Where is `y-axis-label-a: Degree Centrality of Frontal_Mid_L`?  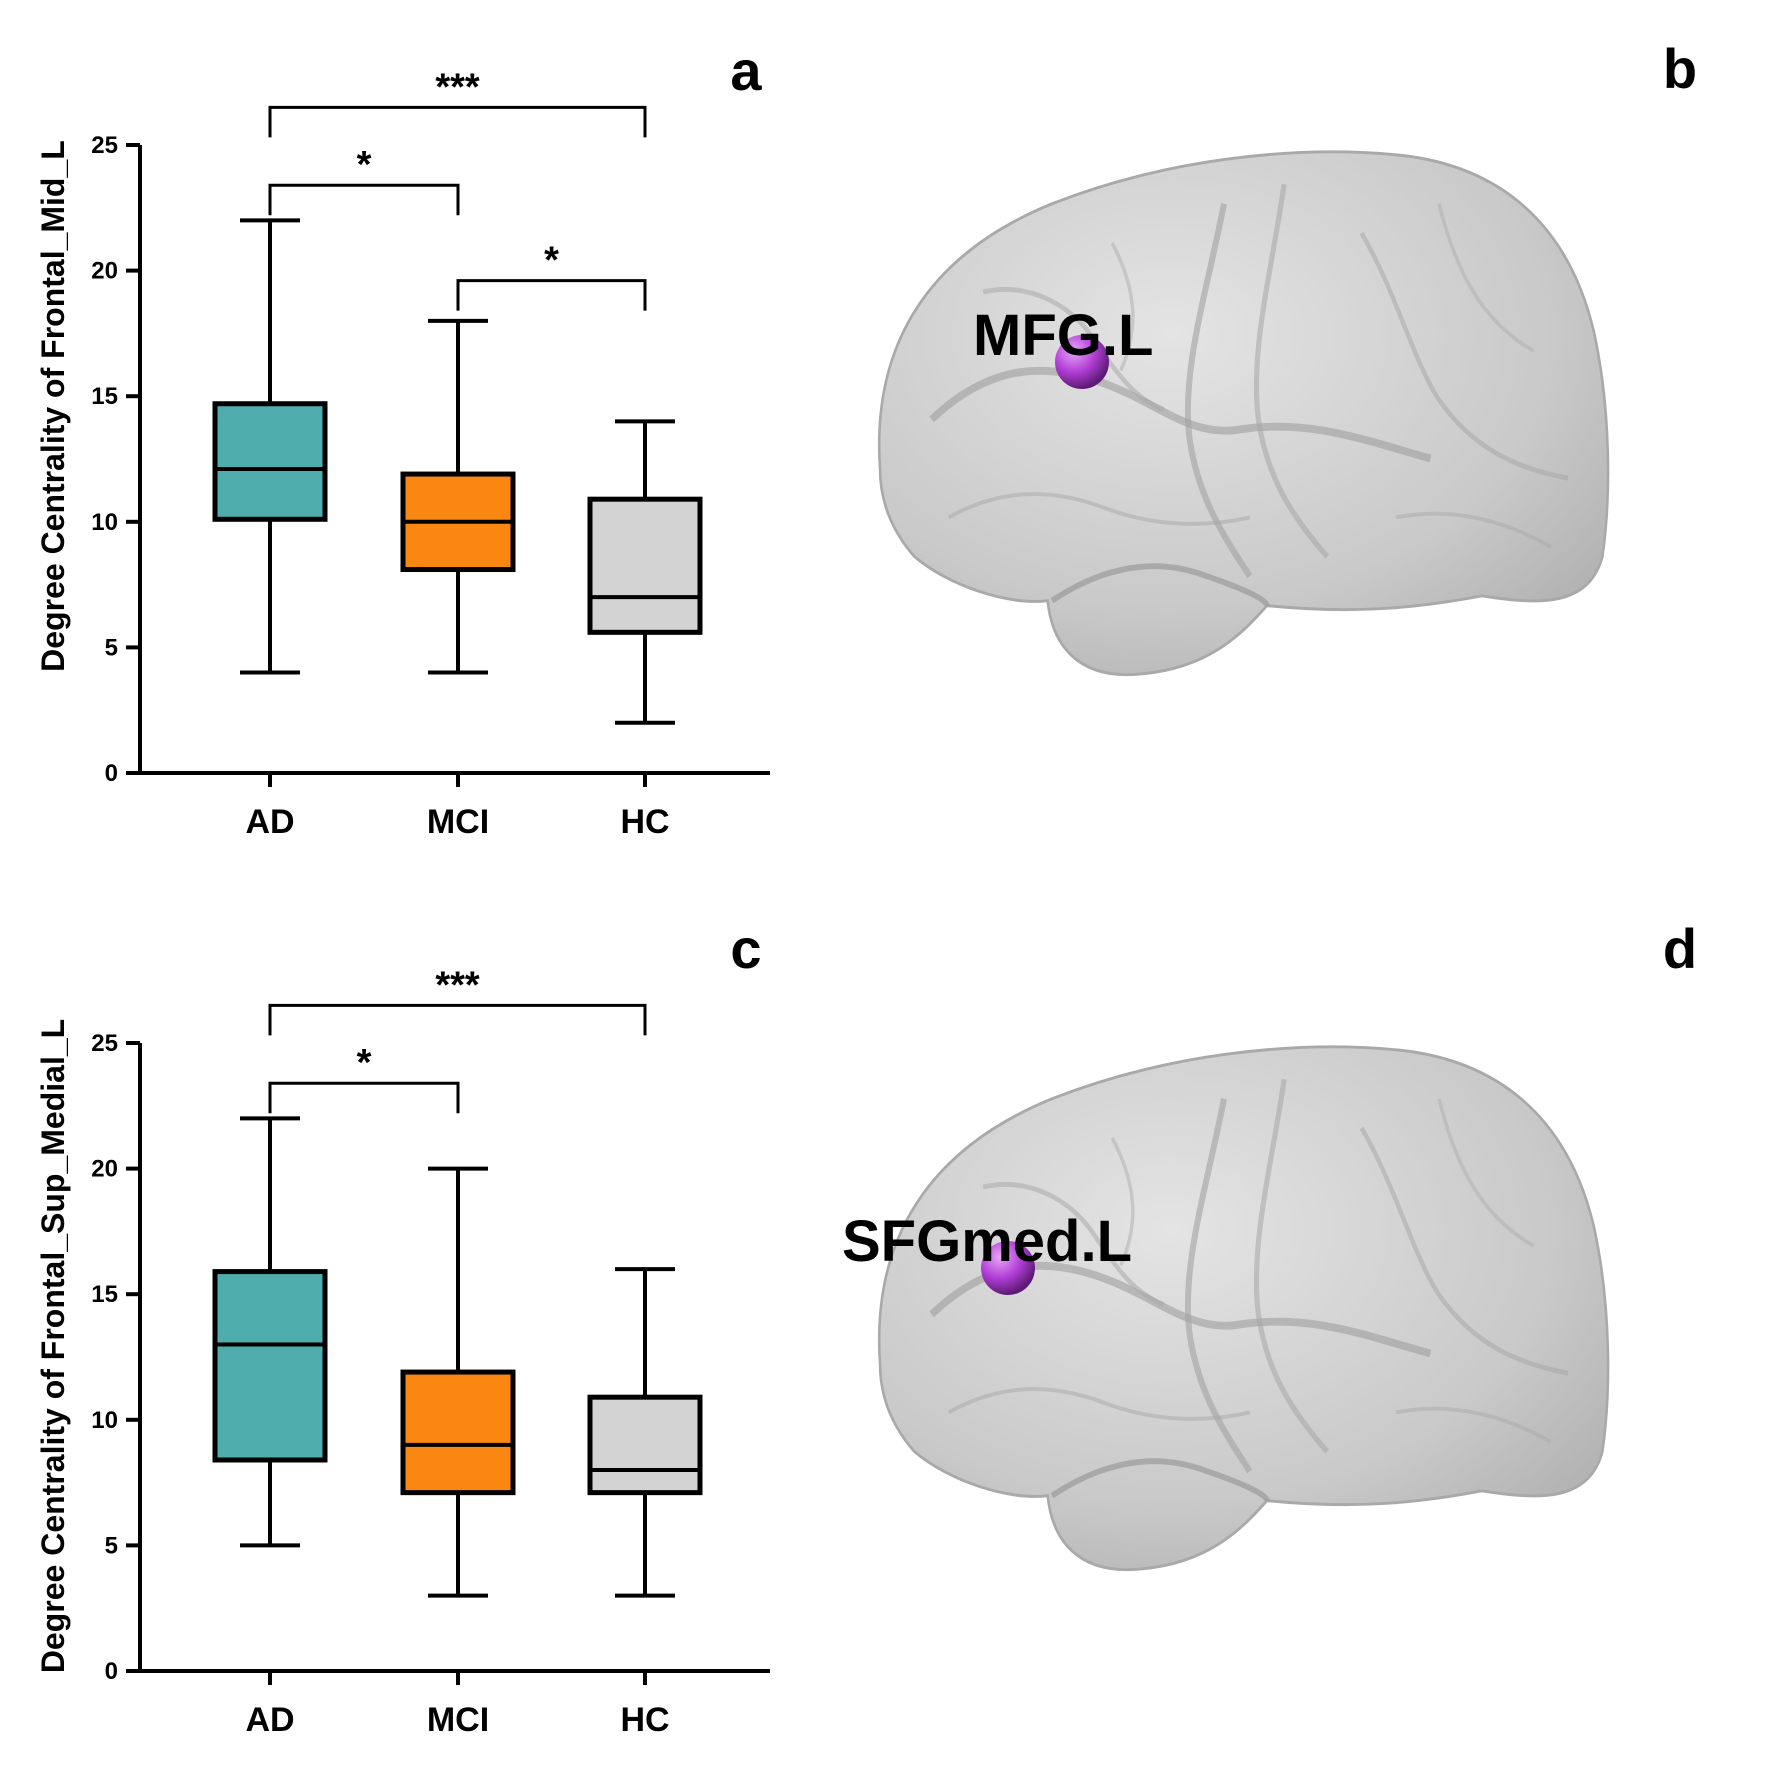
y-axis-label-a: Degree Centrality of Frontal_Mid_L is located at coordinates (53, 406).